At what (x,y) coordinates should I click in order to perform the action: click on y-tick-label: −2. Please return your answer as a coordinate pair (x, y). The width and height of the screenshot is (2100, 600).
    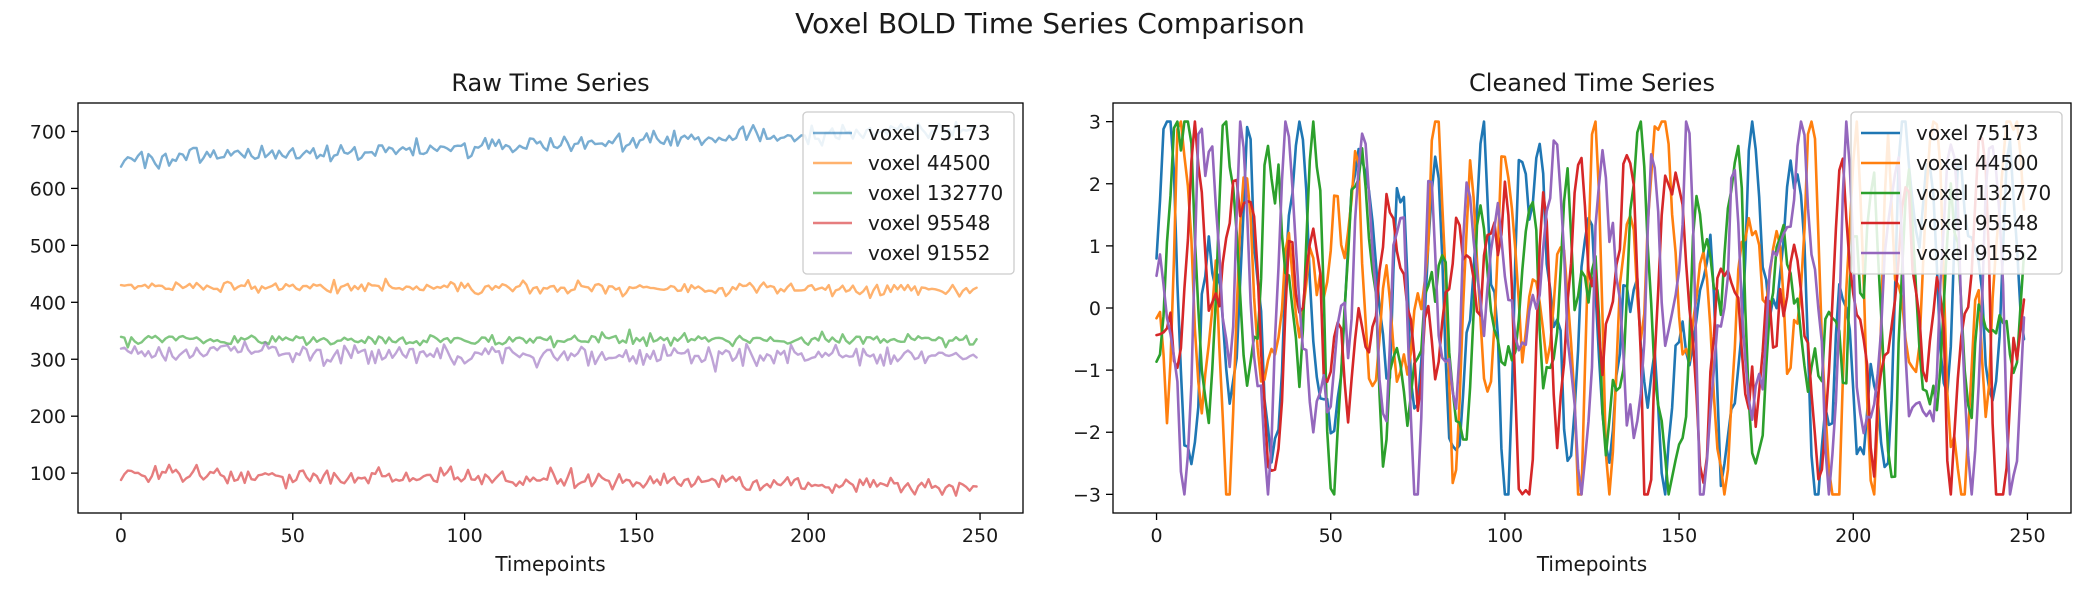
    Looking at the image, I should click on (1087, 433).